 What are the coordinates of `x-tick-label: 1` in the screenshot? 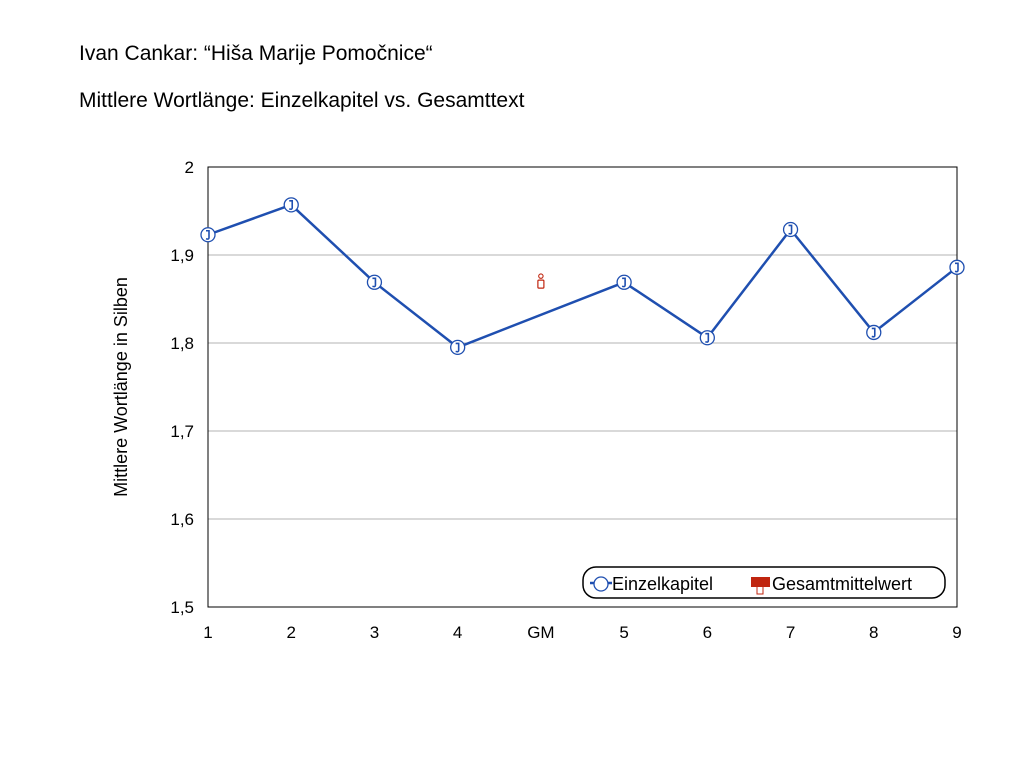 It's located at (207, 632).